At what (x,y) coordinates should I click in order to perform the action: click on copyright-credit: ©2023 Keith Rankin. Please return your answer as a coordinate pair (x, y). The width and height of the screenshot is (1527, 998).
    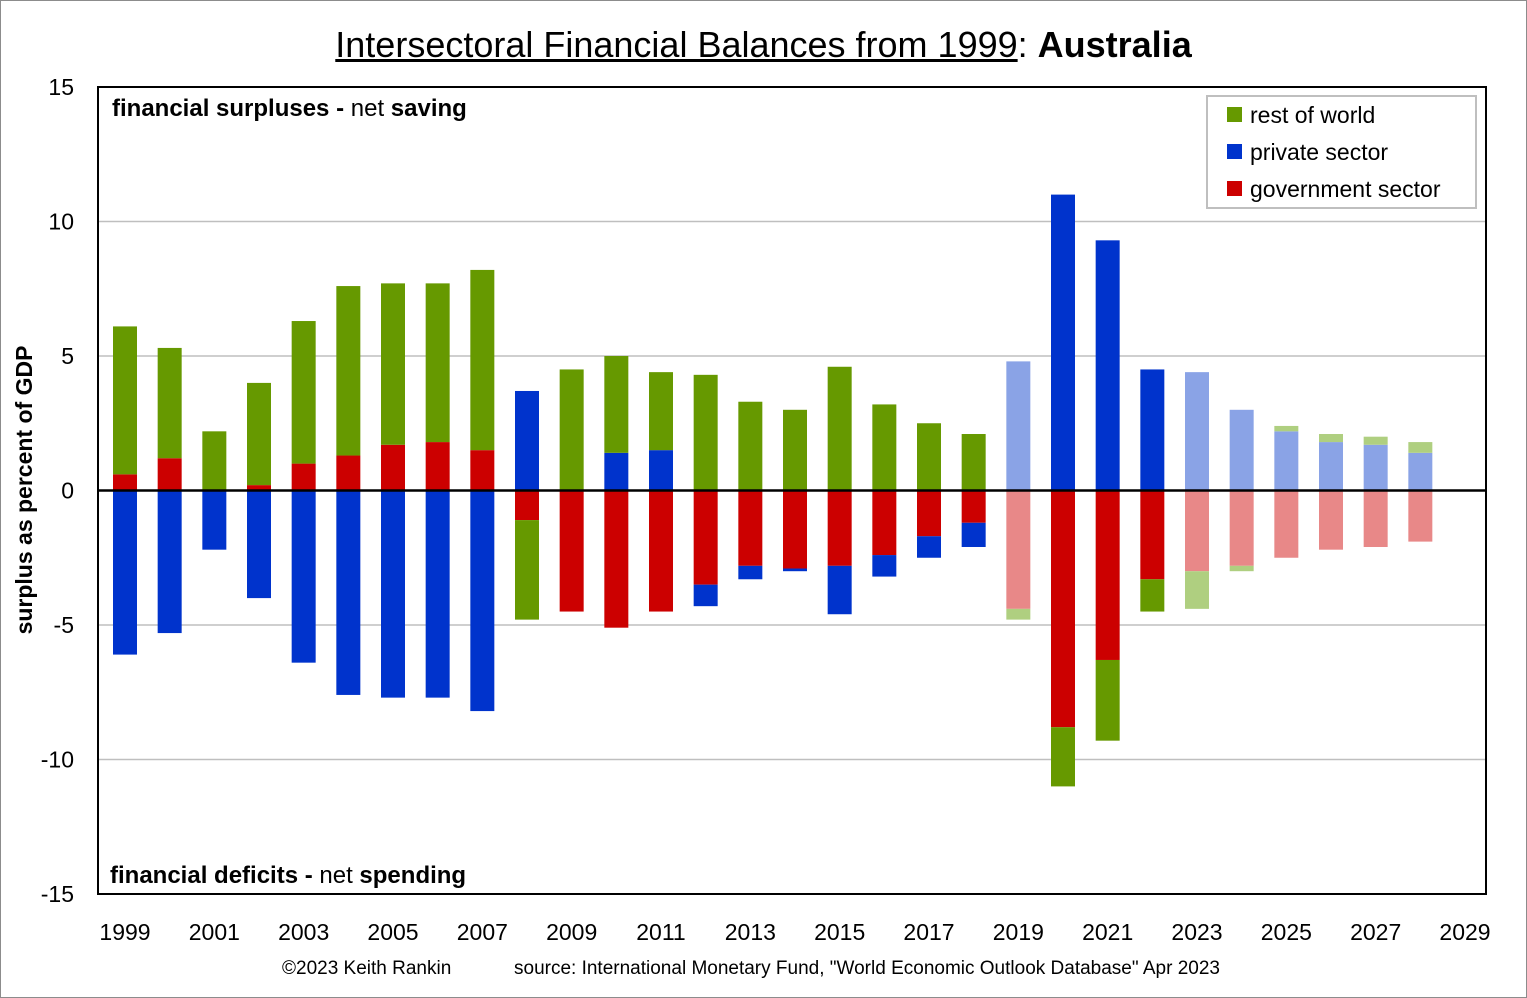
    Looking at the image, I should click on (367, 968).